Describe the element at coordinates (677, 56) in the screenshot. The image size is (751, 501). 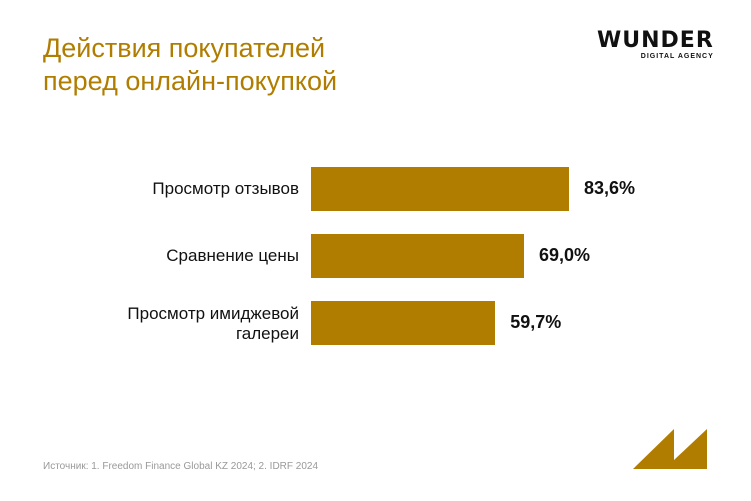
I see `logo-sub: DIGITAL AGENCY` at that location.